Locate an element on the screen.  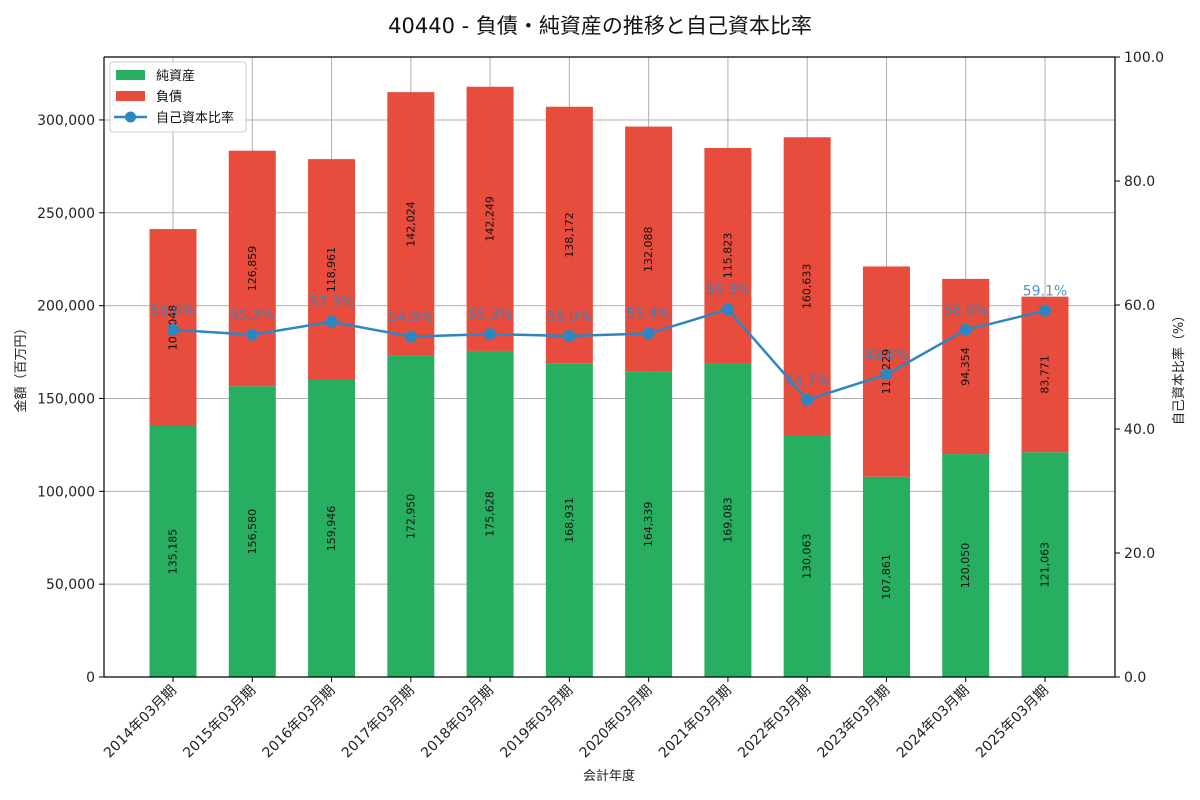
equity-ratio-label: 44.7% is located at coordinates (807, 381).